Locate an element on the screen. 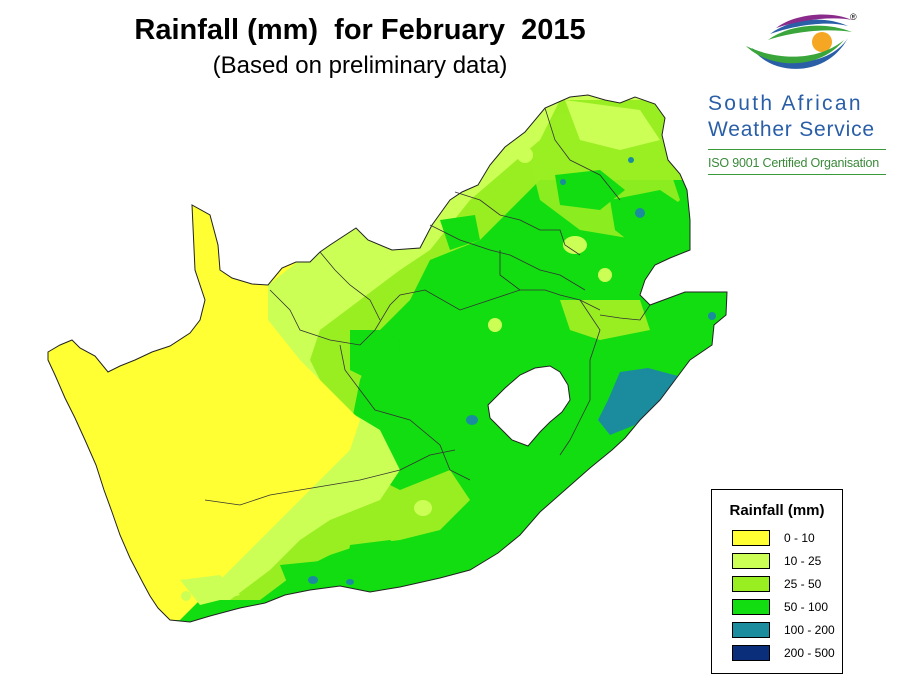  map-title: Rainfall (mm) for February 2015 is located at coordinates (360, 30).